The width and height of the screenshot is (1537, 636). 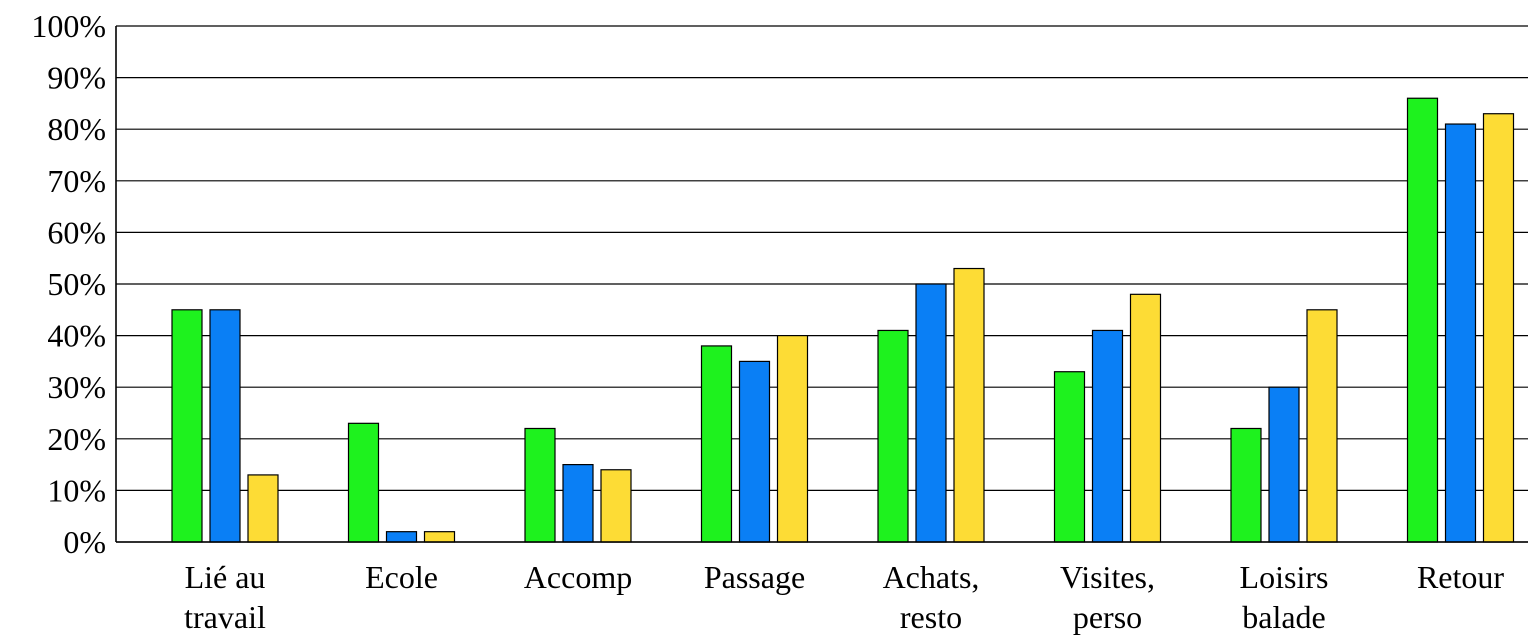 What do you see at coordinates (76, 439) in the screenshot?
I see `y-tick-label: 20%` at bounding box center [76, 439].